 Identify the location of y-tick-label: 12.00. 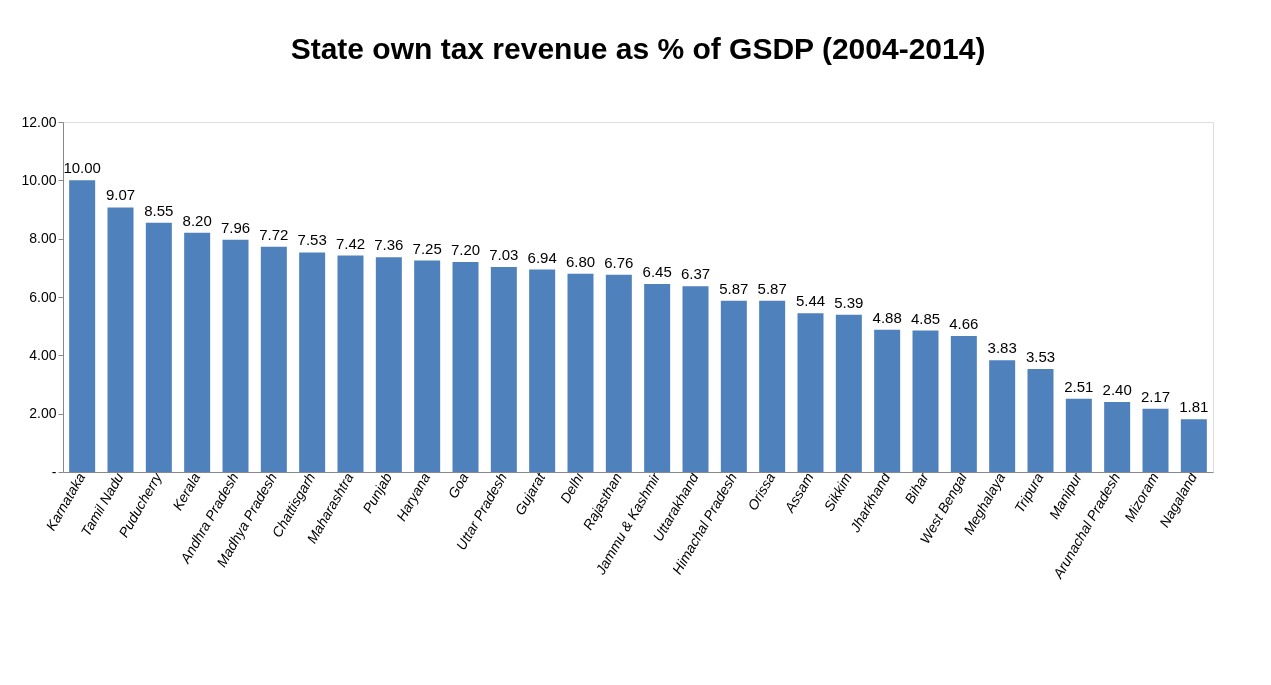
(39, 121).